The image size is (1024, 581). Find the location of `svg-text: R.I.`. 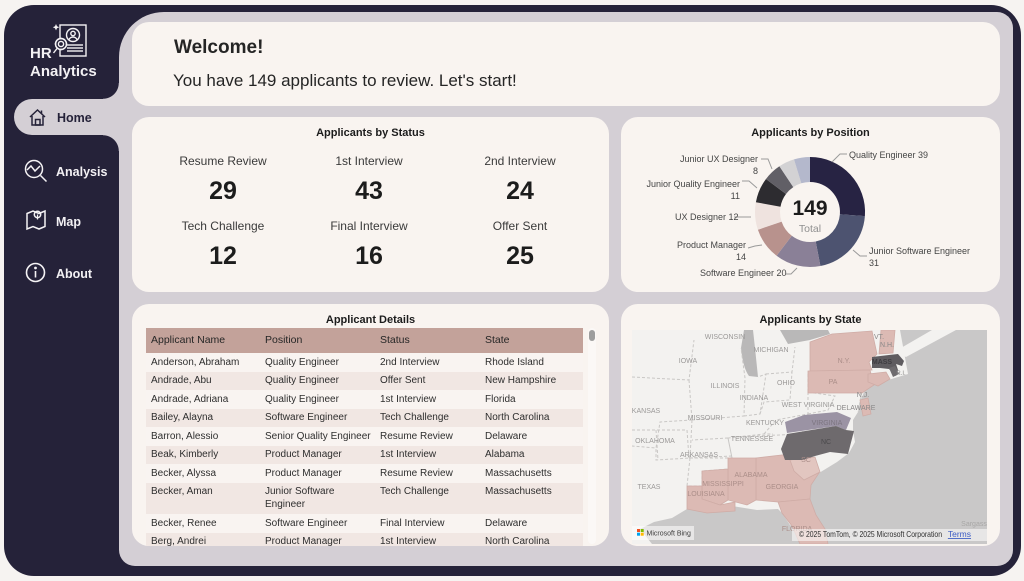

svg-text: R.I. is located at coordinates (901, 374).